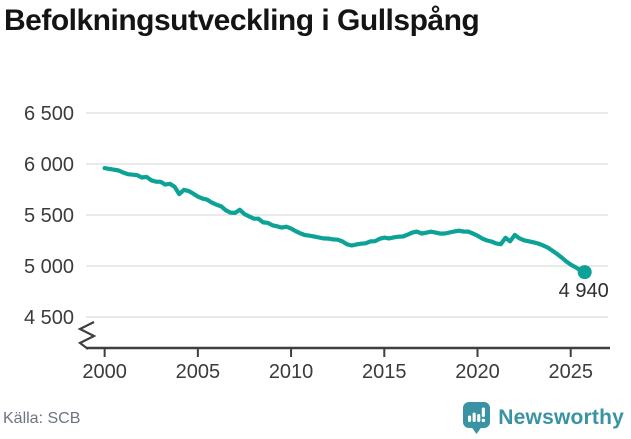 This screenshot has height=439, width=631. What do you see at coordinates (242, 20) in the screenshot?
I see `chart-title: Befolkningsutveckling i Gullspång` at bounding box center [242, 20].